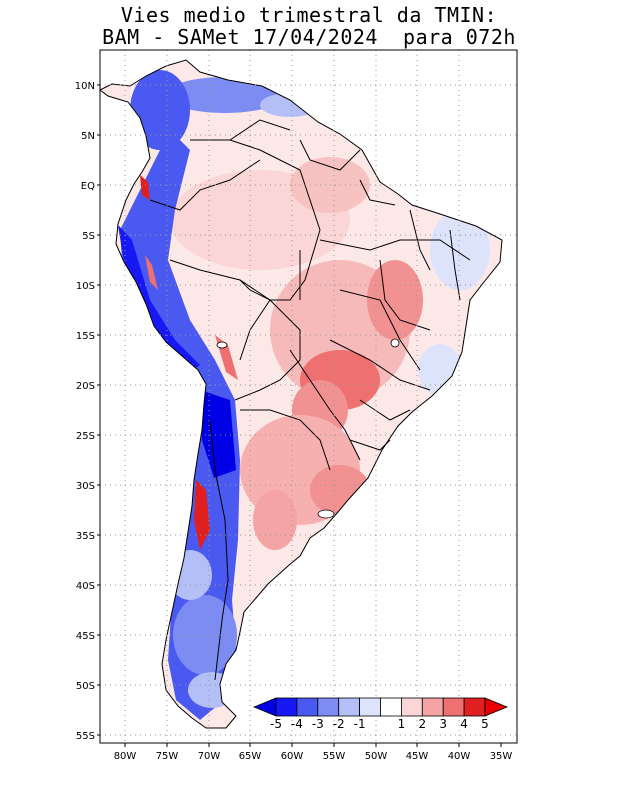 The width and height of the screenshot is (618, 800). I want to click on lat-label: 10N, so click(85, 86).